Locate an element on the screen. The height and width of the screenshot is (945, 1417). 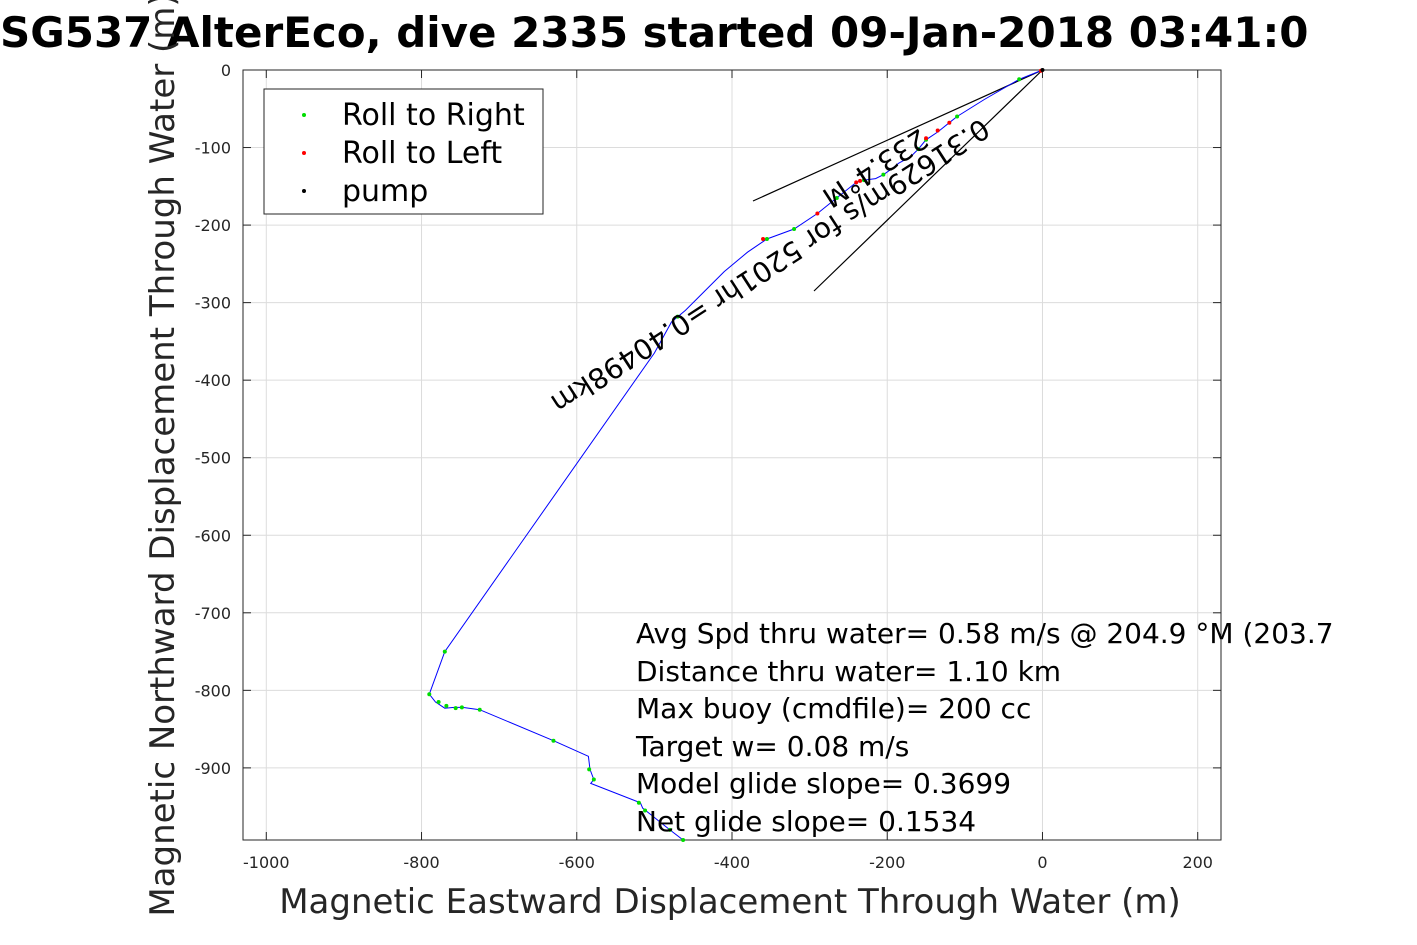
legend-marker-roll-left is located at coordinates (304, 153).